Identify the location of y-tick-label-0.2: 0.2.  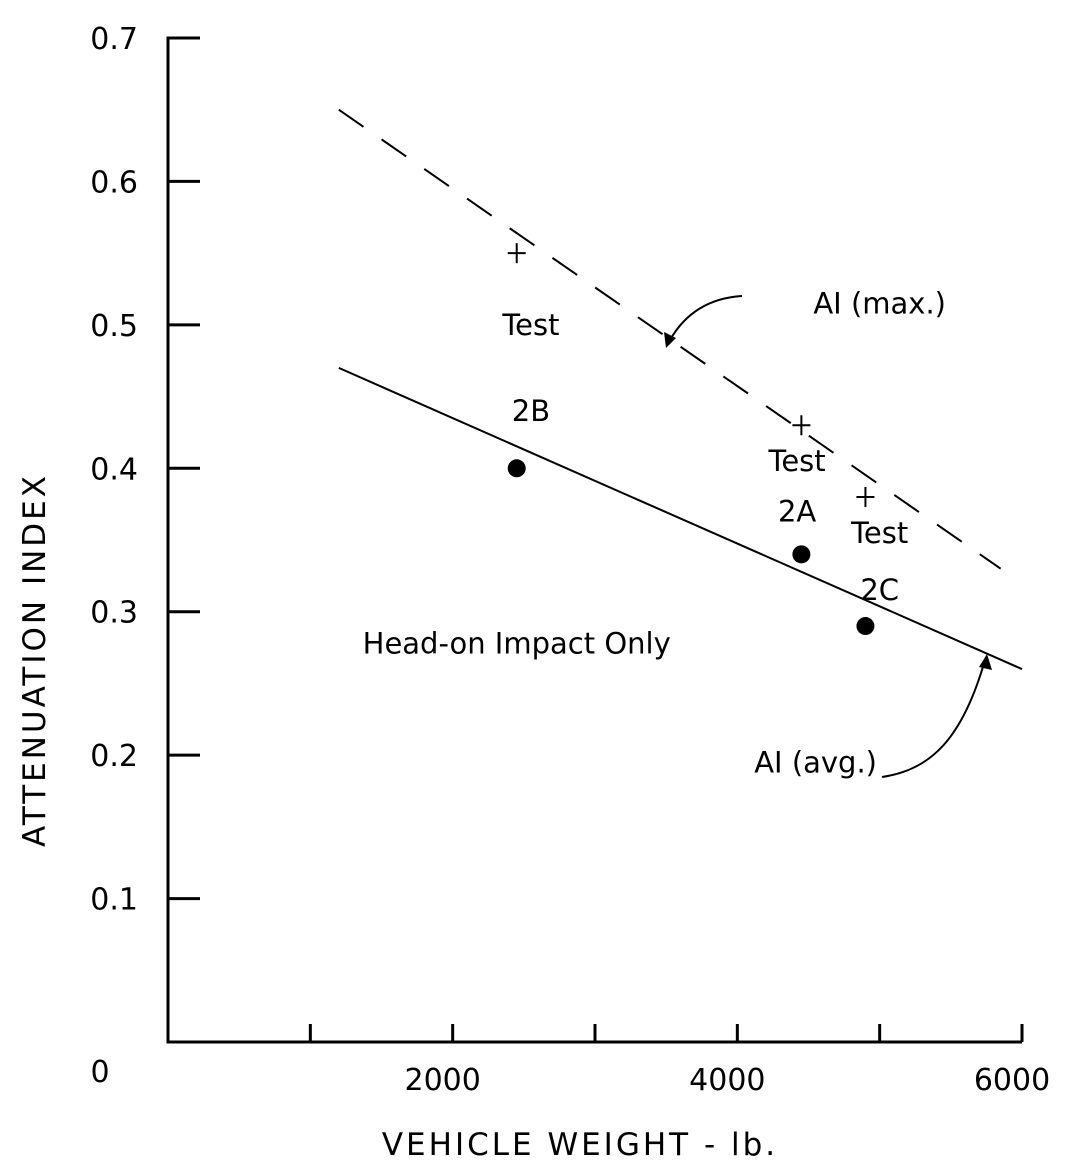
(114, 756).